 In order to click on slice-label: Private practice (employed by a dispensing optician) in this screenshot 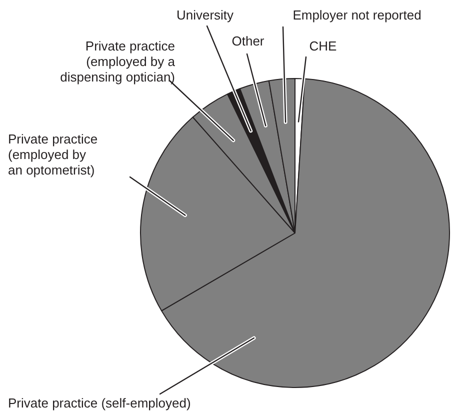, I will do `click(118, 61)`.